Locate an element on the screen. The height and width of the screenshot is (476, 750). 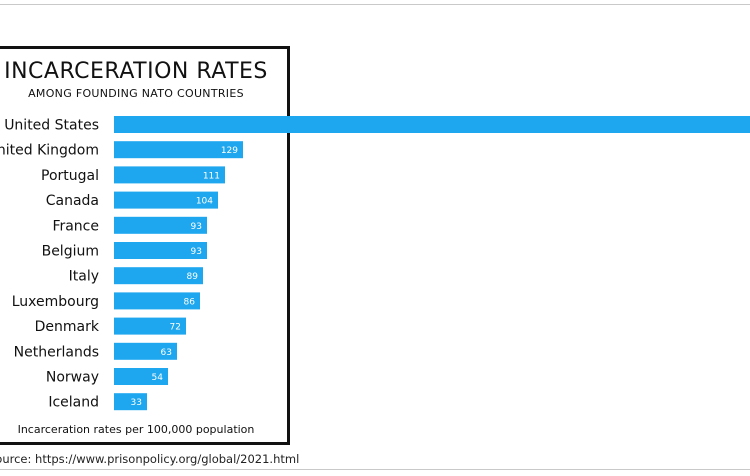
category-label: United States is located at coordinates (51, 126).